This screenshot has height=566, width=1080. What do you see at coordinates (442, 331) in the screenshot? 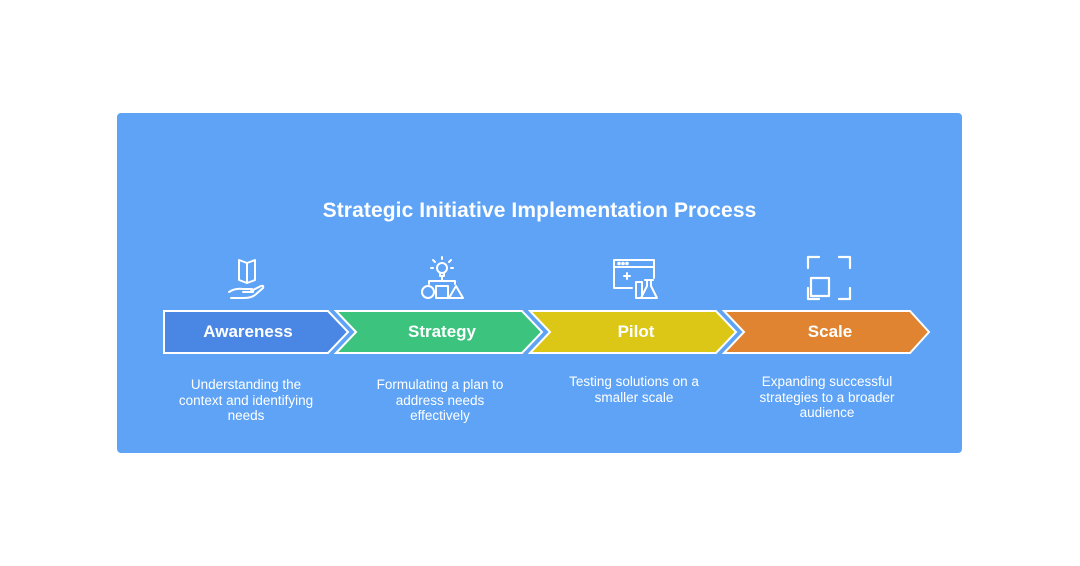
I see `stage-label-strategy: Strategy` at bounding box center [442, 331].